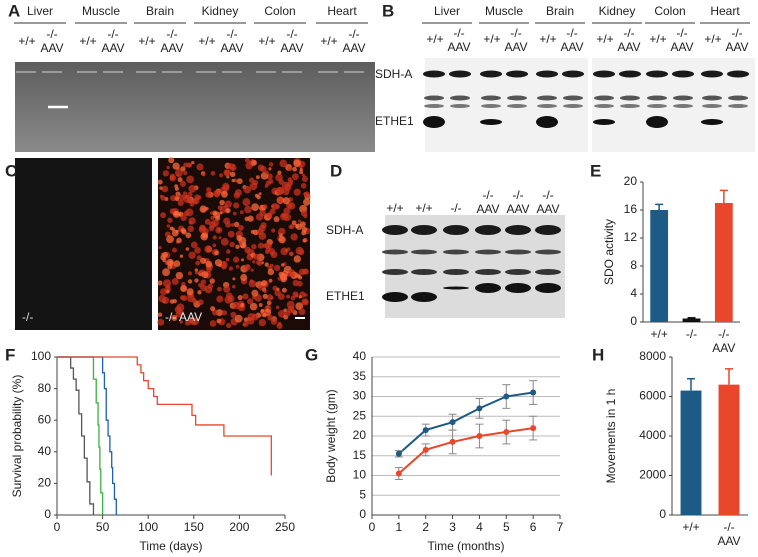 Image resolution: width=758 pixels, height=557 pixels. Describe the element at coordinates (231, 48) in the screenshot. I see `genotype-label: AAV` at that location.